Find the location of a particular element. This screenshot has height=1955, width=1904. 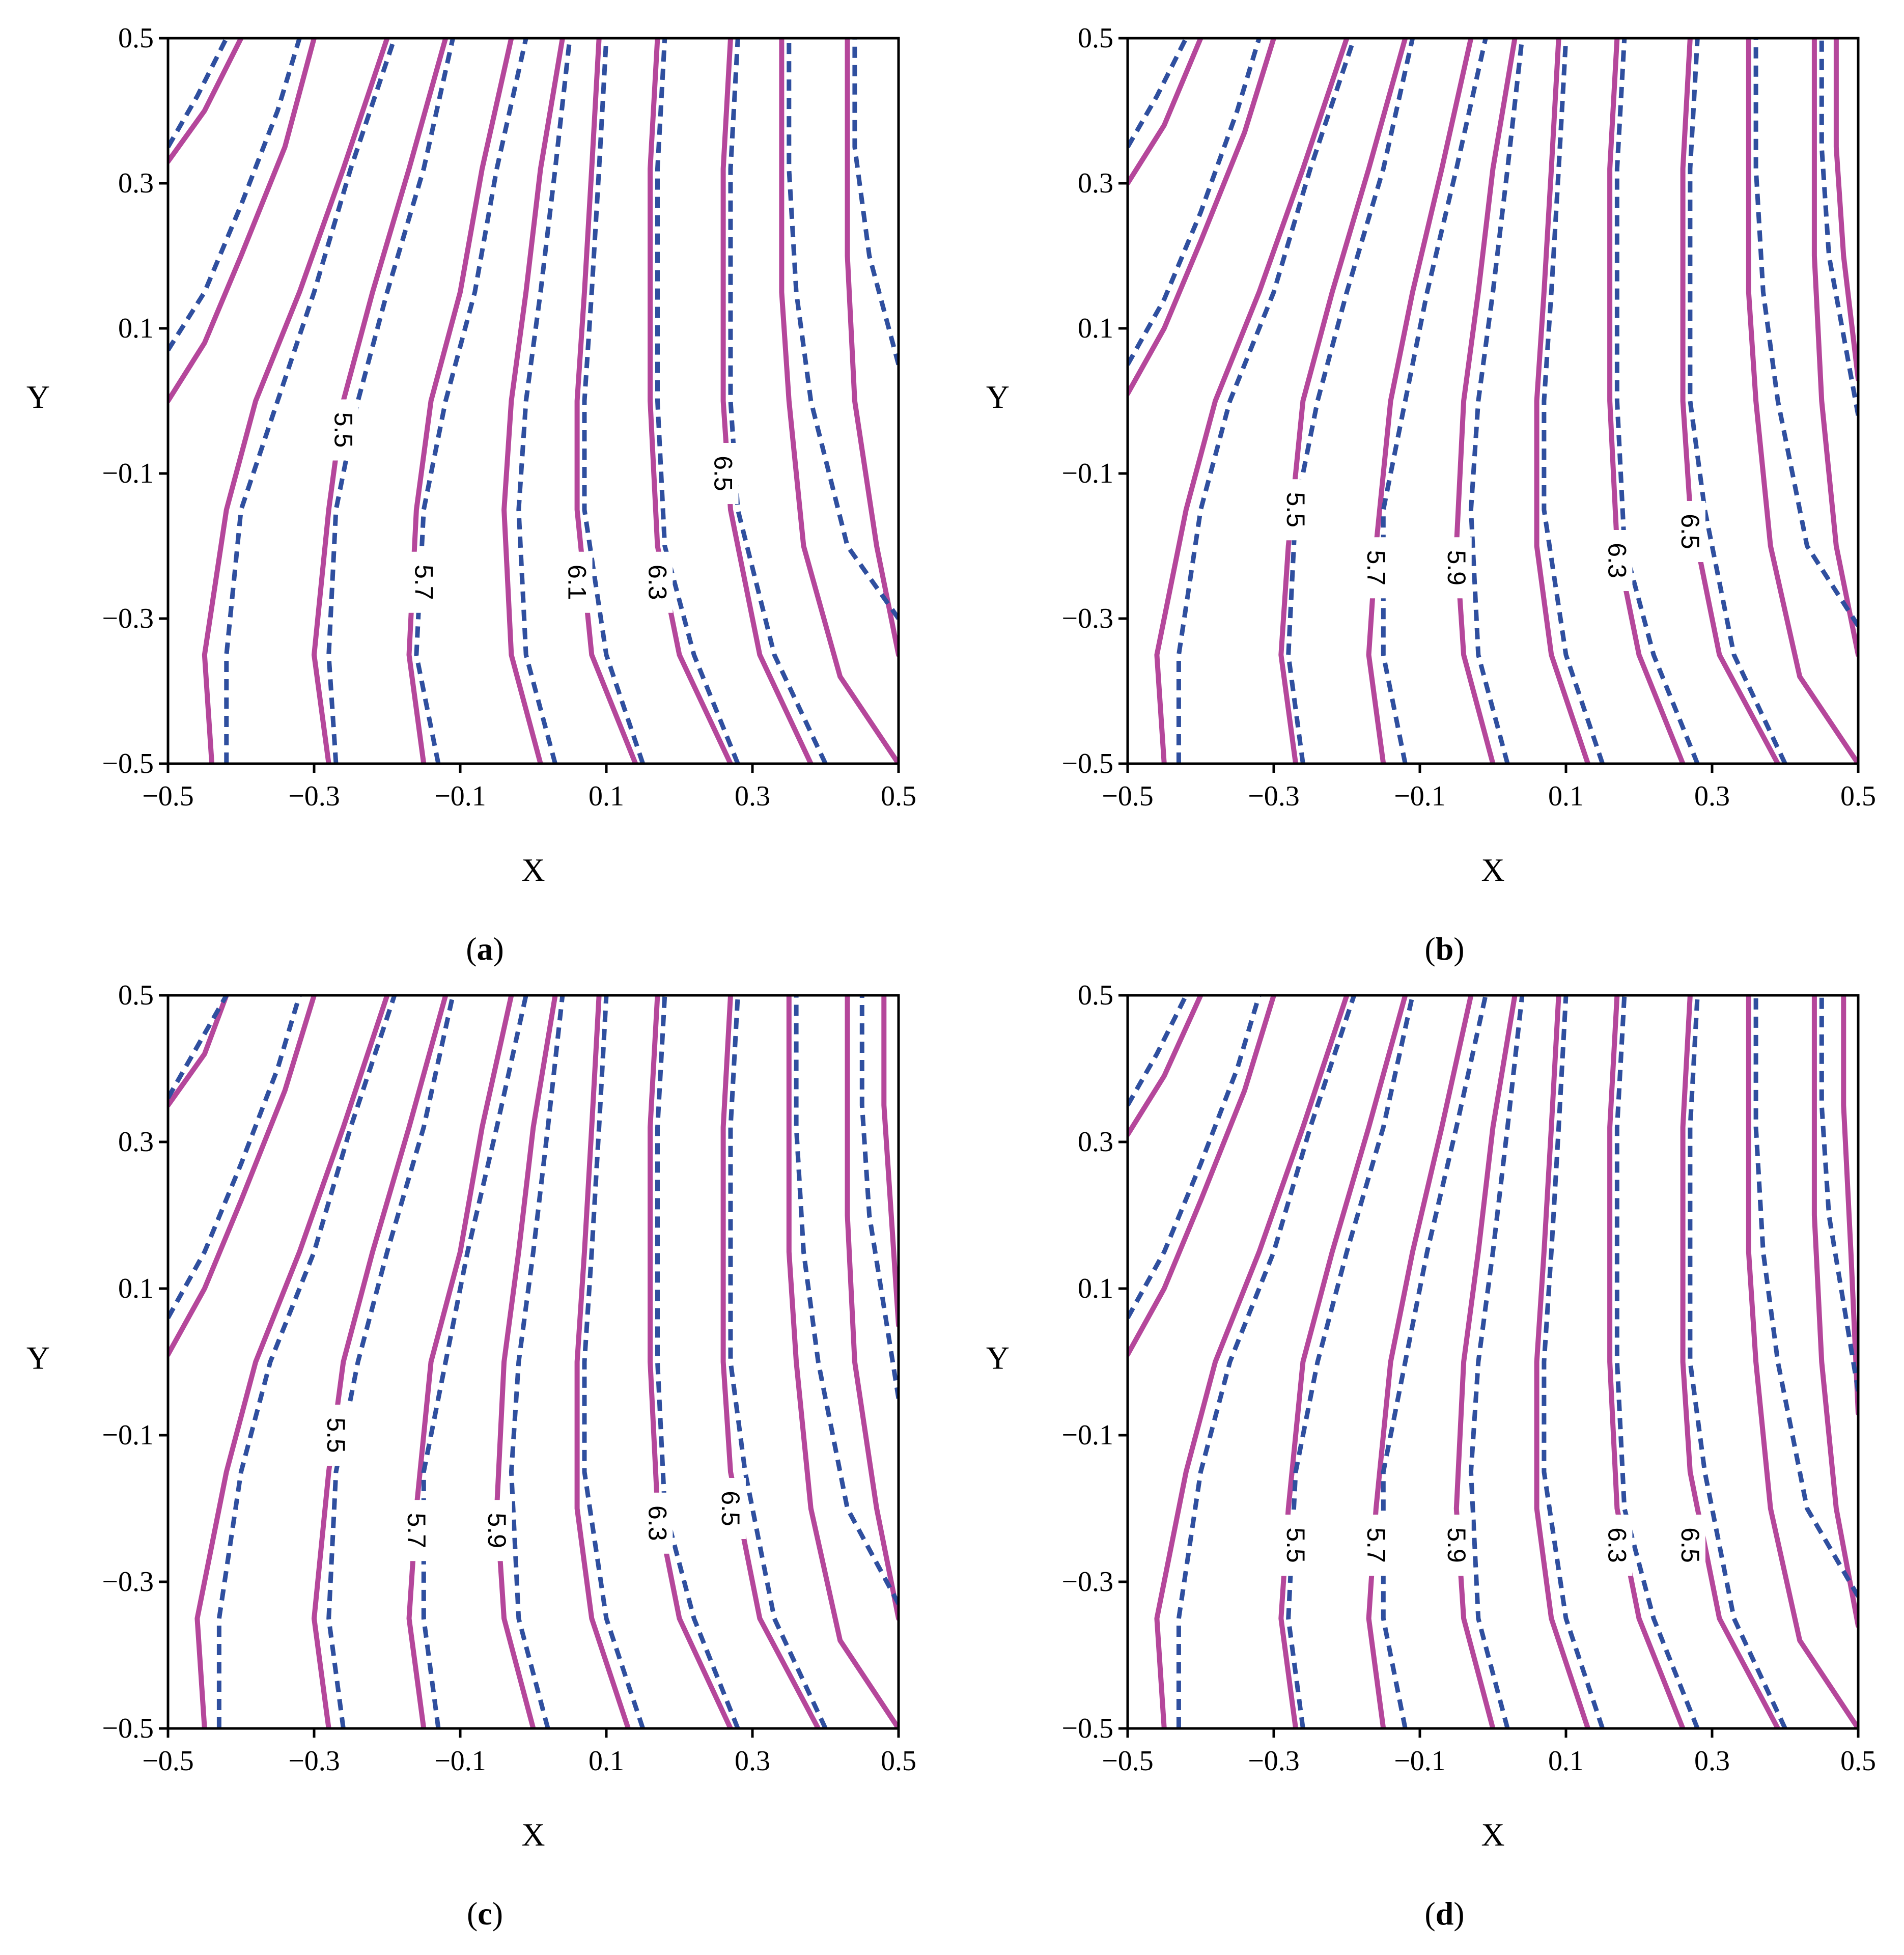

contour-lines is located at coordinates (1493, 1362).